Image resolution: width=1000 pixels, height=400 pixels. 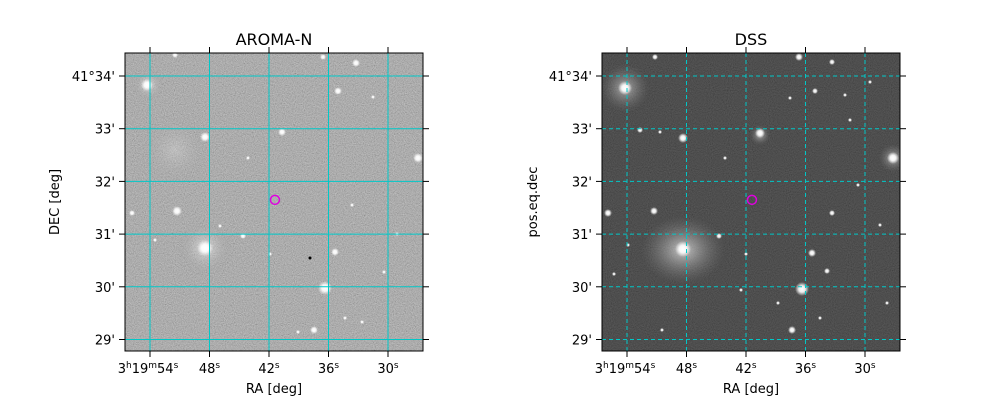 I want to click on aroma-ra-tick-label-3: 36s, so click(x=329, y=369).